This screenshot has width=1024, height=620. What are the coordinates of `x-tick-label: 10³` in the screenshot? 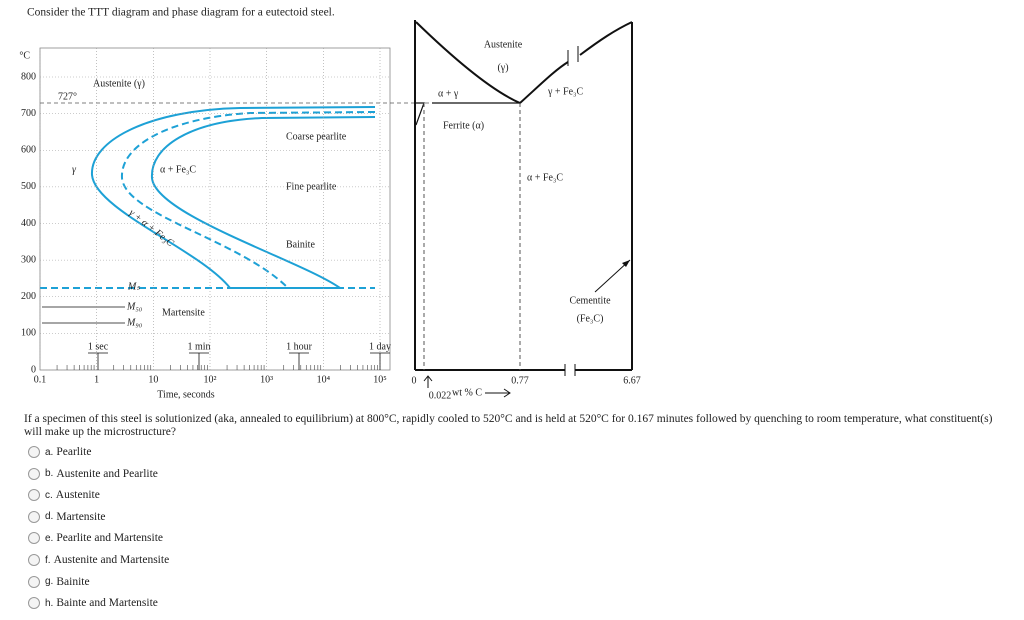 It's located at (266, 379).